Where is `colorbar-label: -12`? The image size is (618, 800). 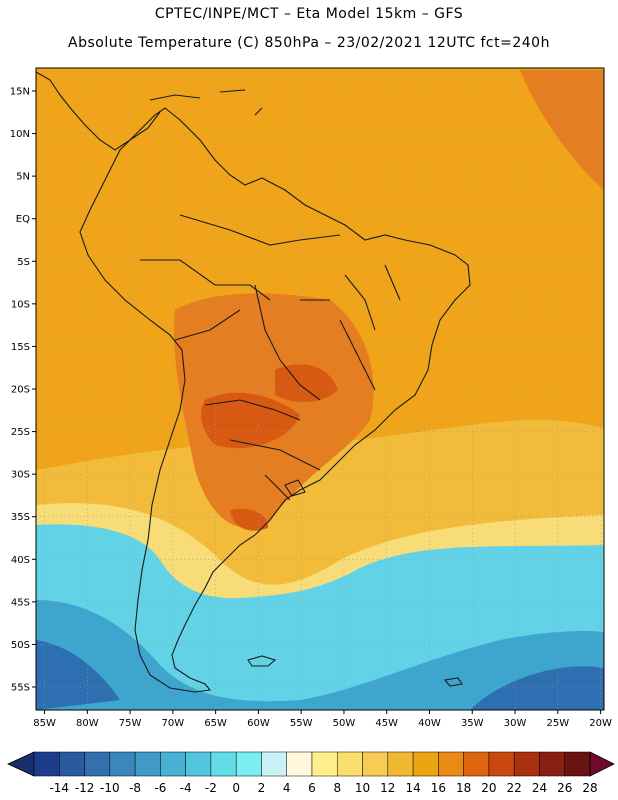
colorbar-label: -12 is located at coordinates (85, 788).